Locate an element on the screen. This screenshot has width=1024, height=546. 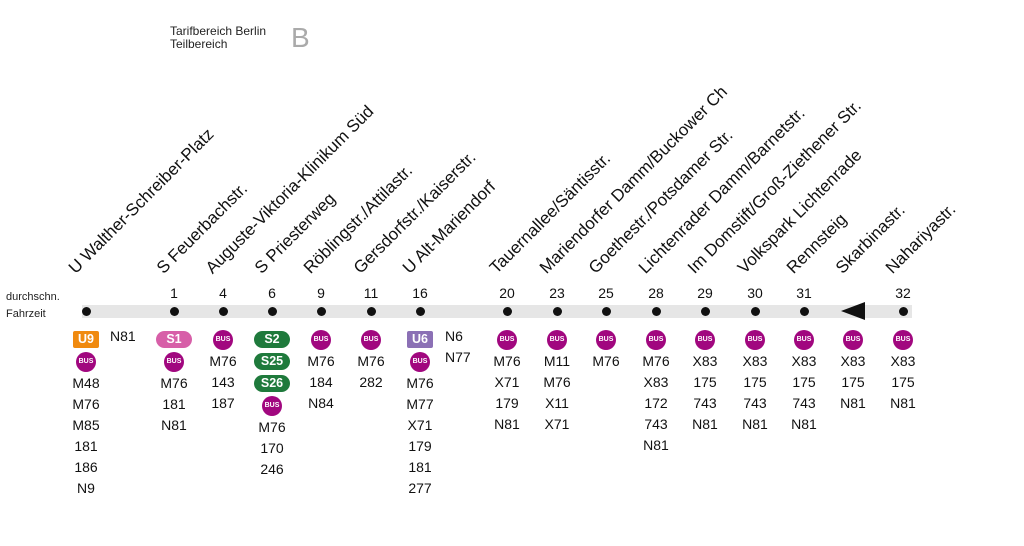
line-badge: U9 is located at coordinates (86, 339).